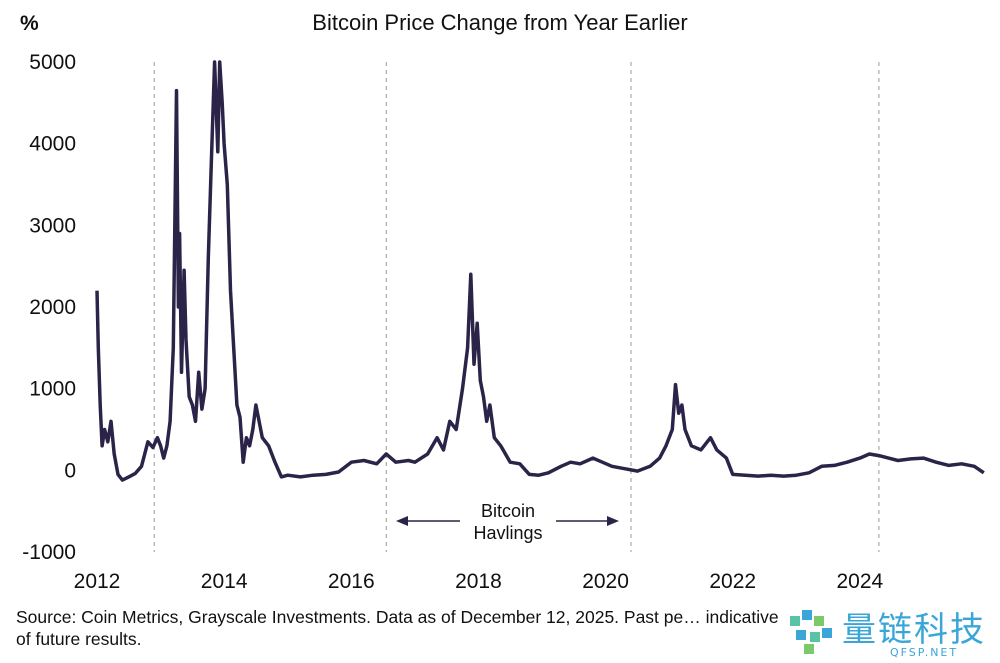  I want to click on y-tick-label: 5000, so click(52, 62).